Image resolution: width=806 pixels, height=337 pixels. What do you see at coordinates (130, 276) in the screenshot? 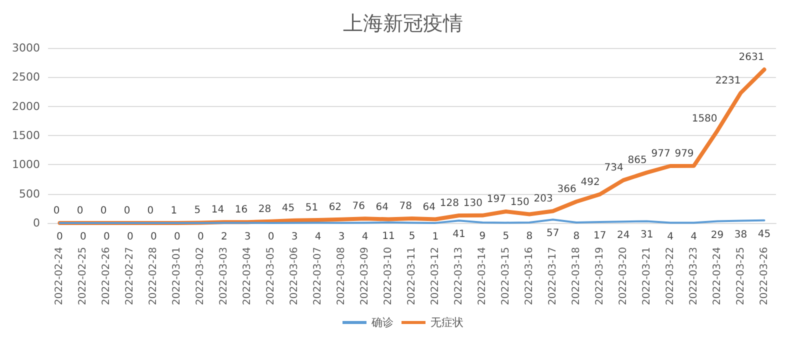
I see `x-tick-label: 2022-02-27` at bounding box center [130, 276].